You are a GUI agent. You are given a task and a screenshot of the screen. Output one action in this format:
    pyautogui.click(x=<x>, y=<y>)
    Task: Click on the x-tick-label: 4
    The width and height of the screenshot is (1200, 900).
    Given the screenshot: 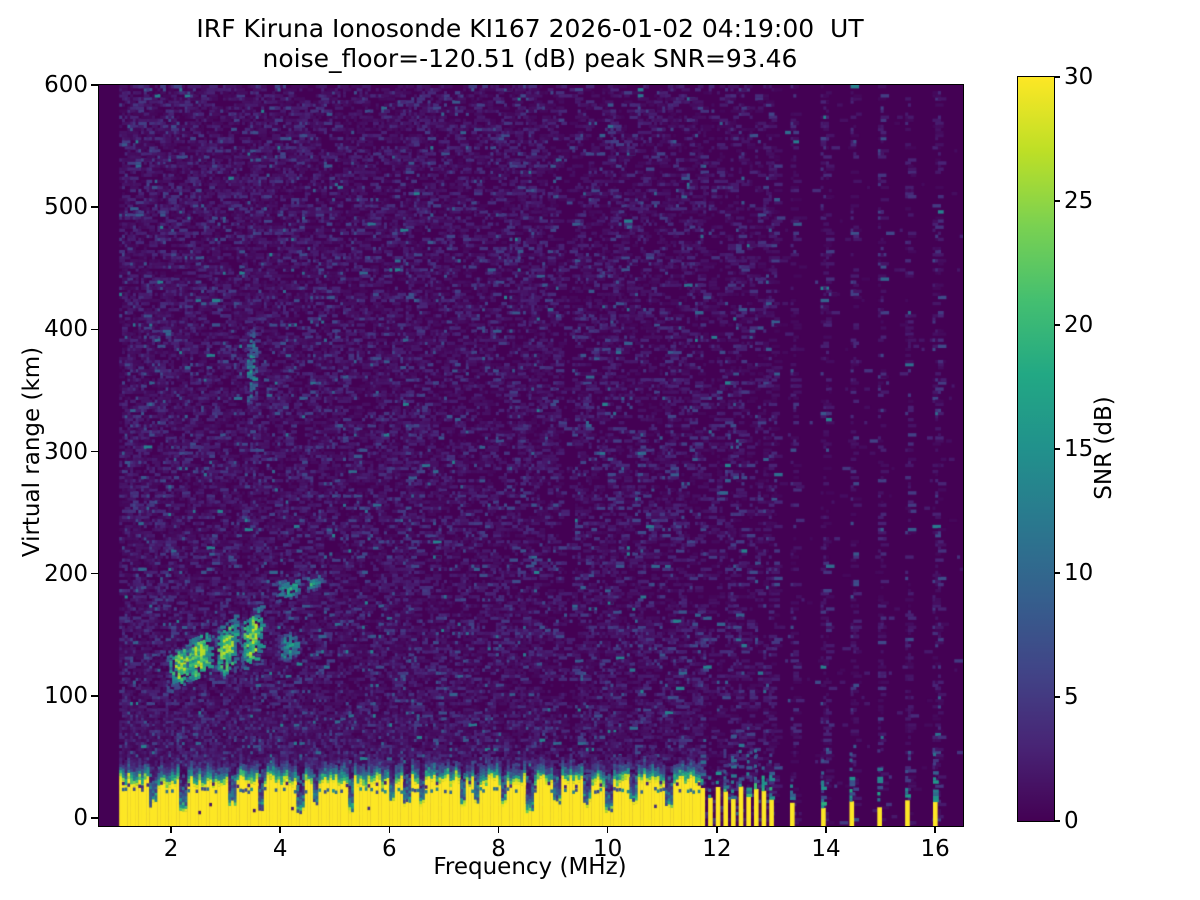 What is the action you would take?
    pyautogui.click(x=280, y=849)
    